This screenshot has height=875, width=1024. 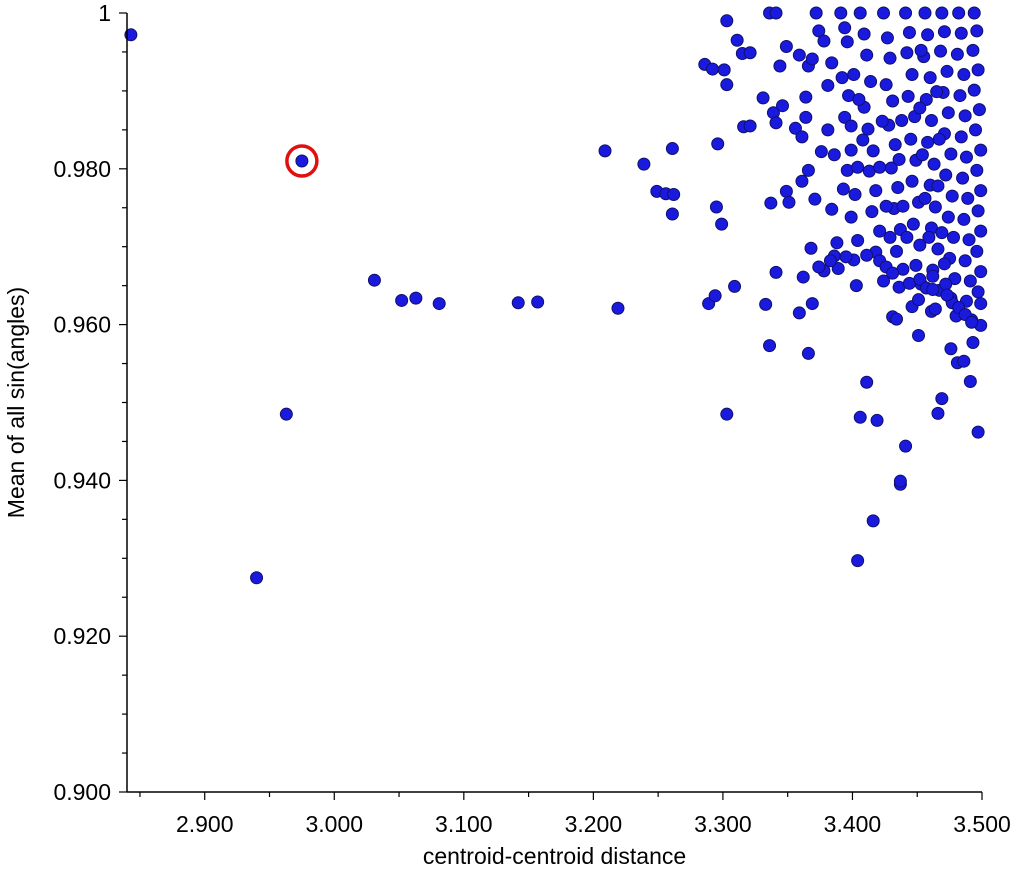 I want to click on y-tick-label: 0.920, so click(x=82, y=636).